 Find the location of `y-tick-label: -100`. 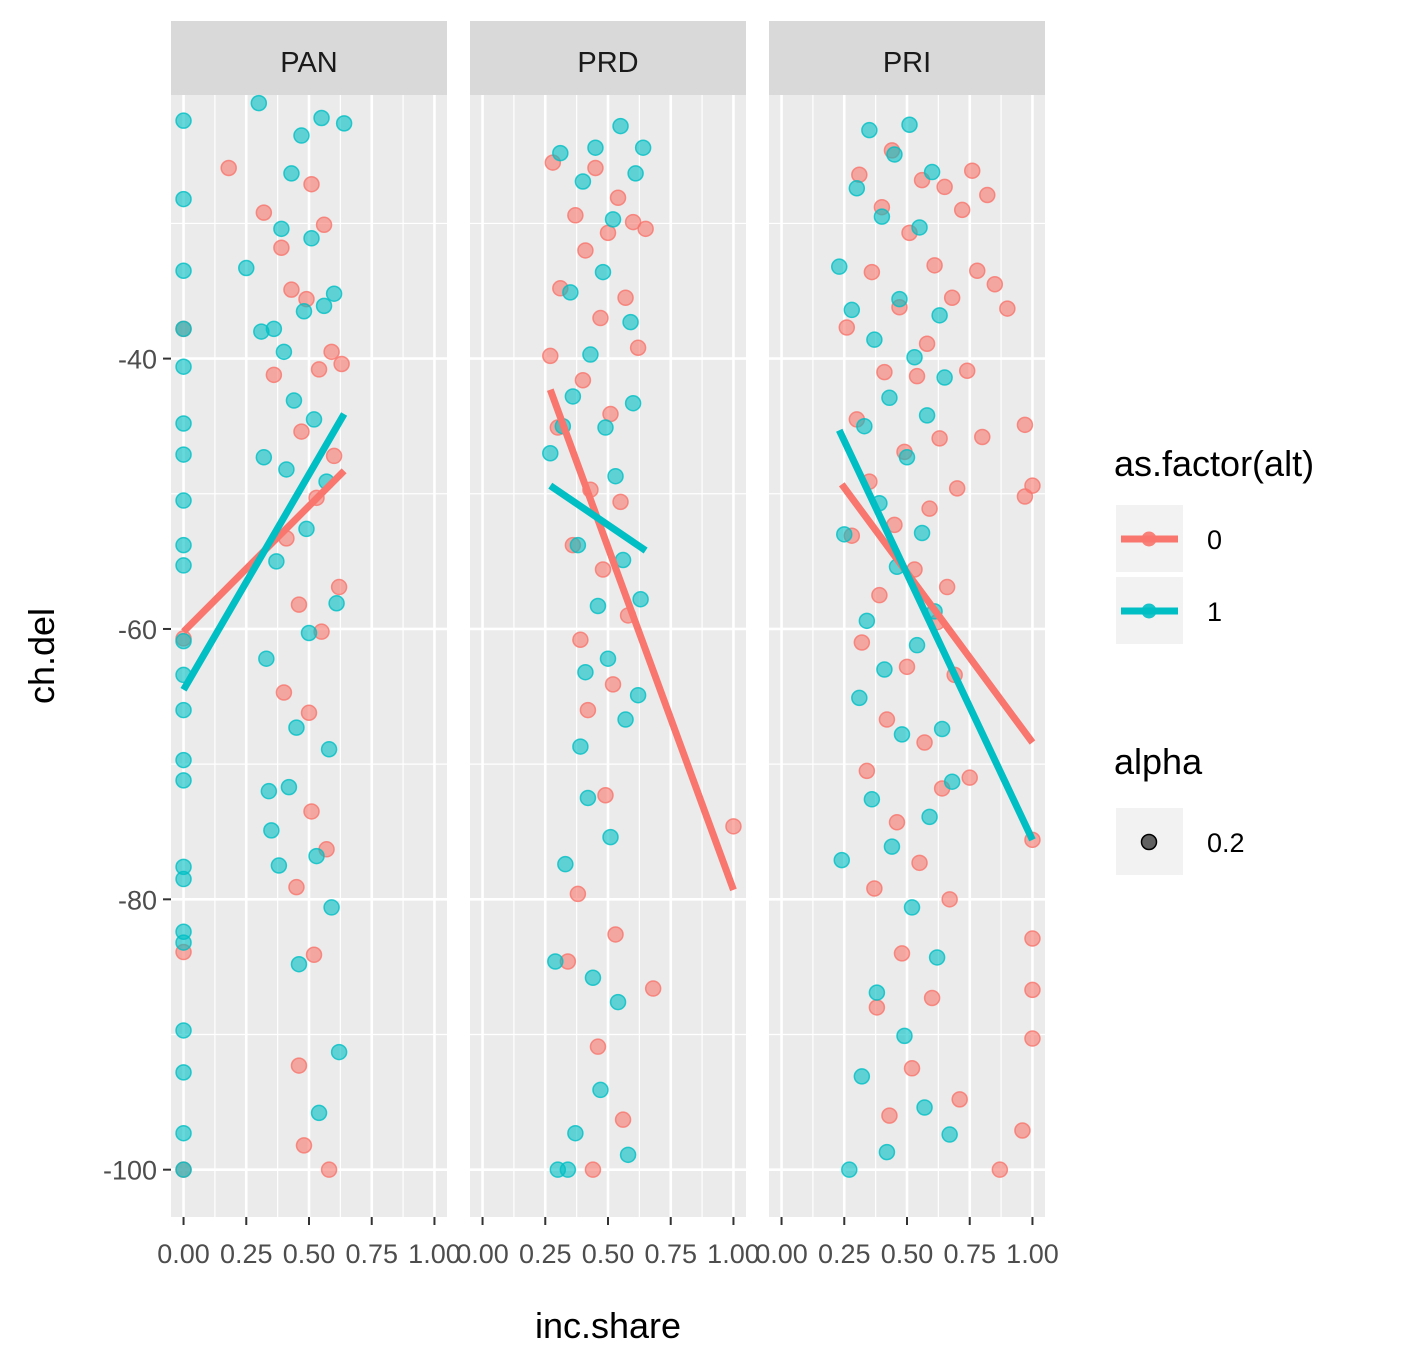

y-tick-label: -100 is located at coordinates (130, 1171).